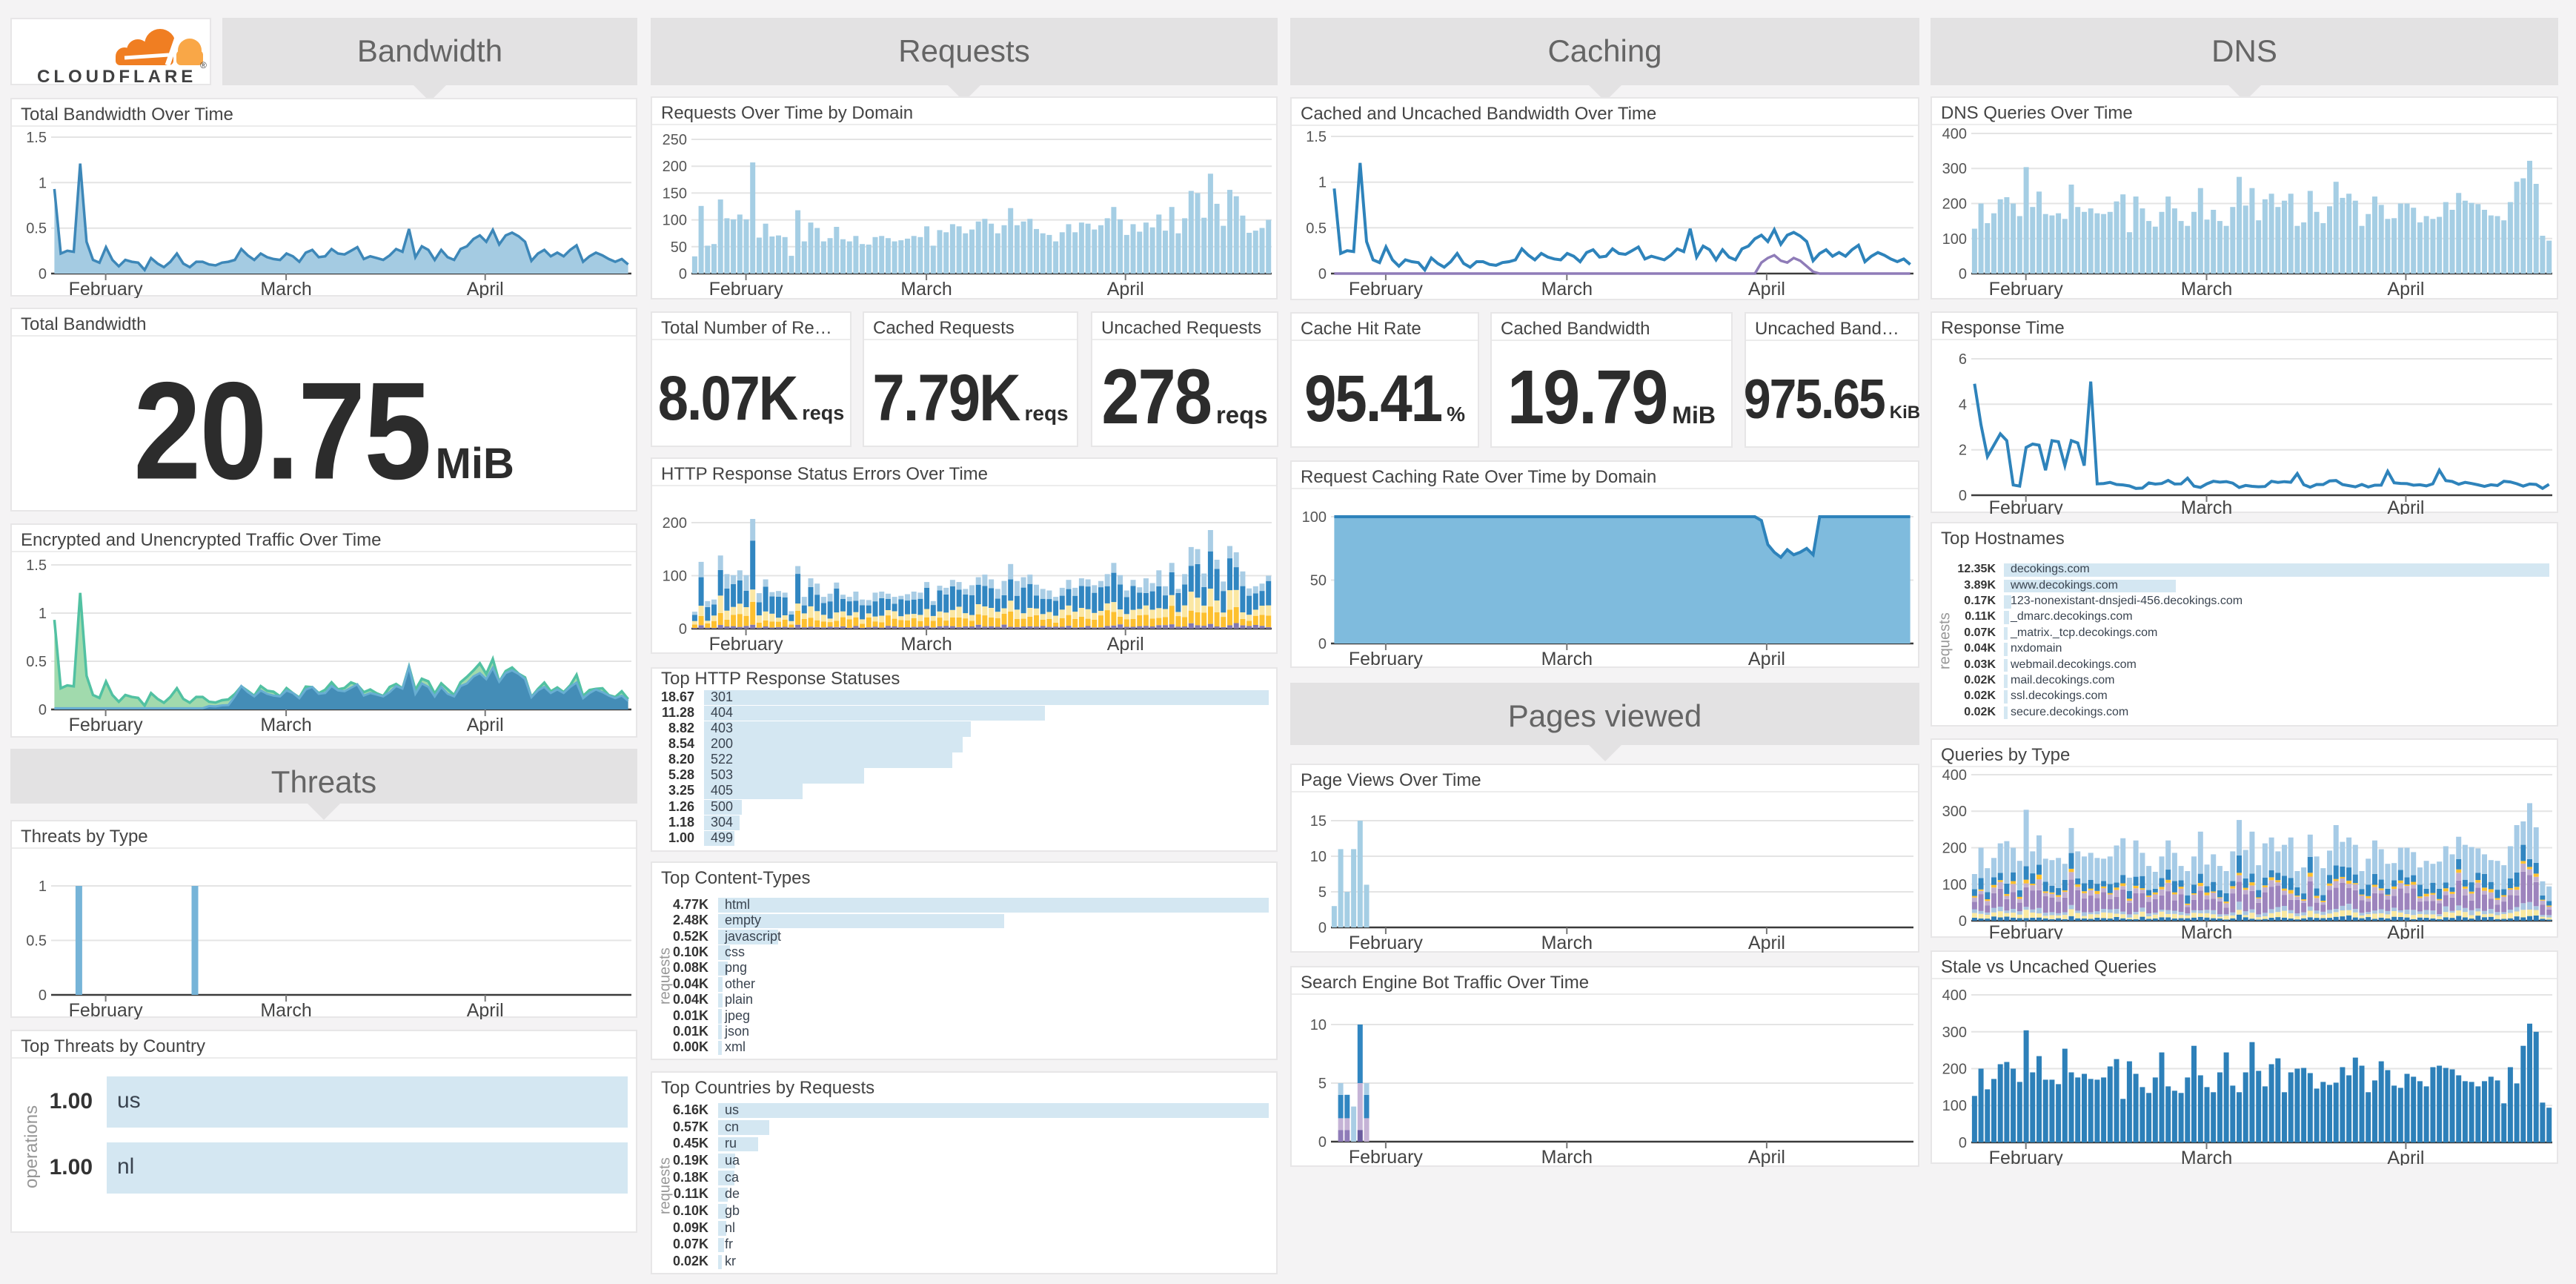 The width and height of the screenshot is (2576, 1284). Describe the element at coordinates (1963, 359) in the screenshot. I see `svg-text: 6` at that location.